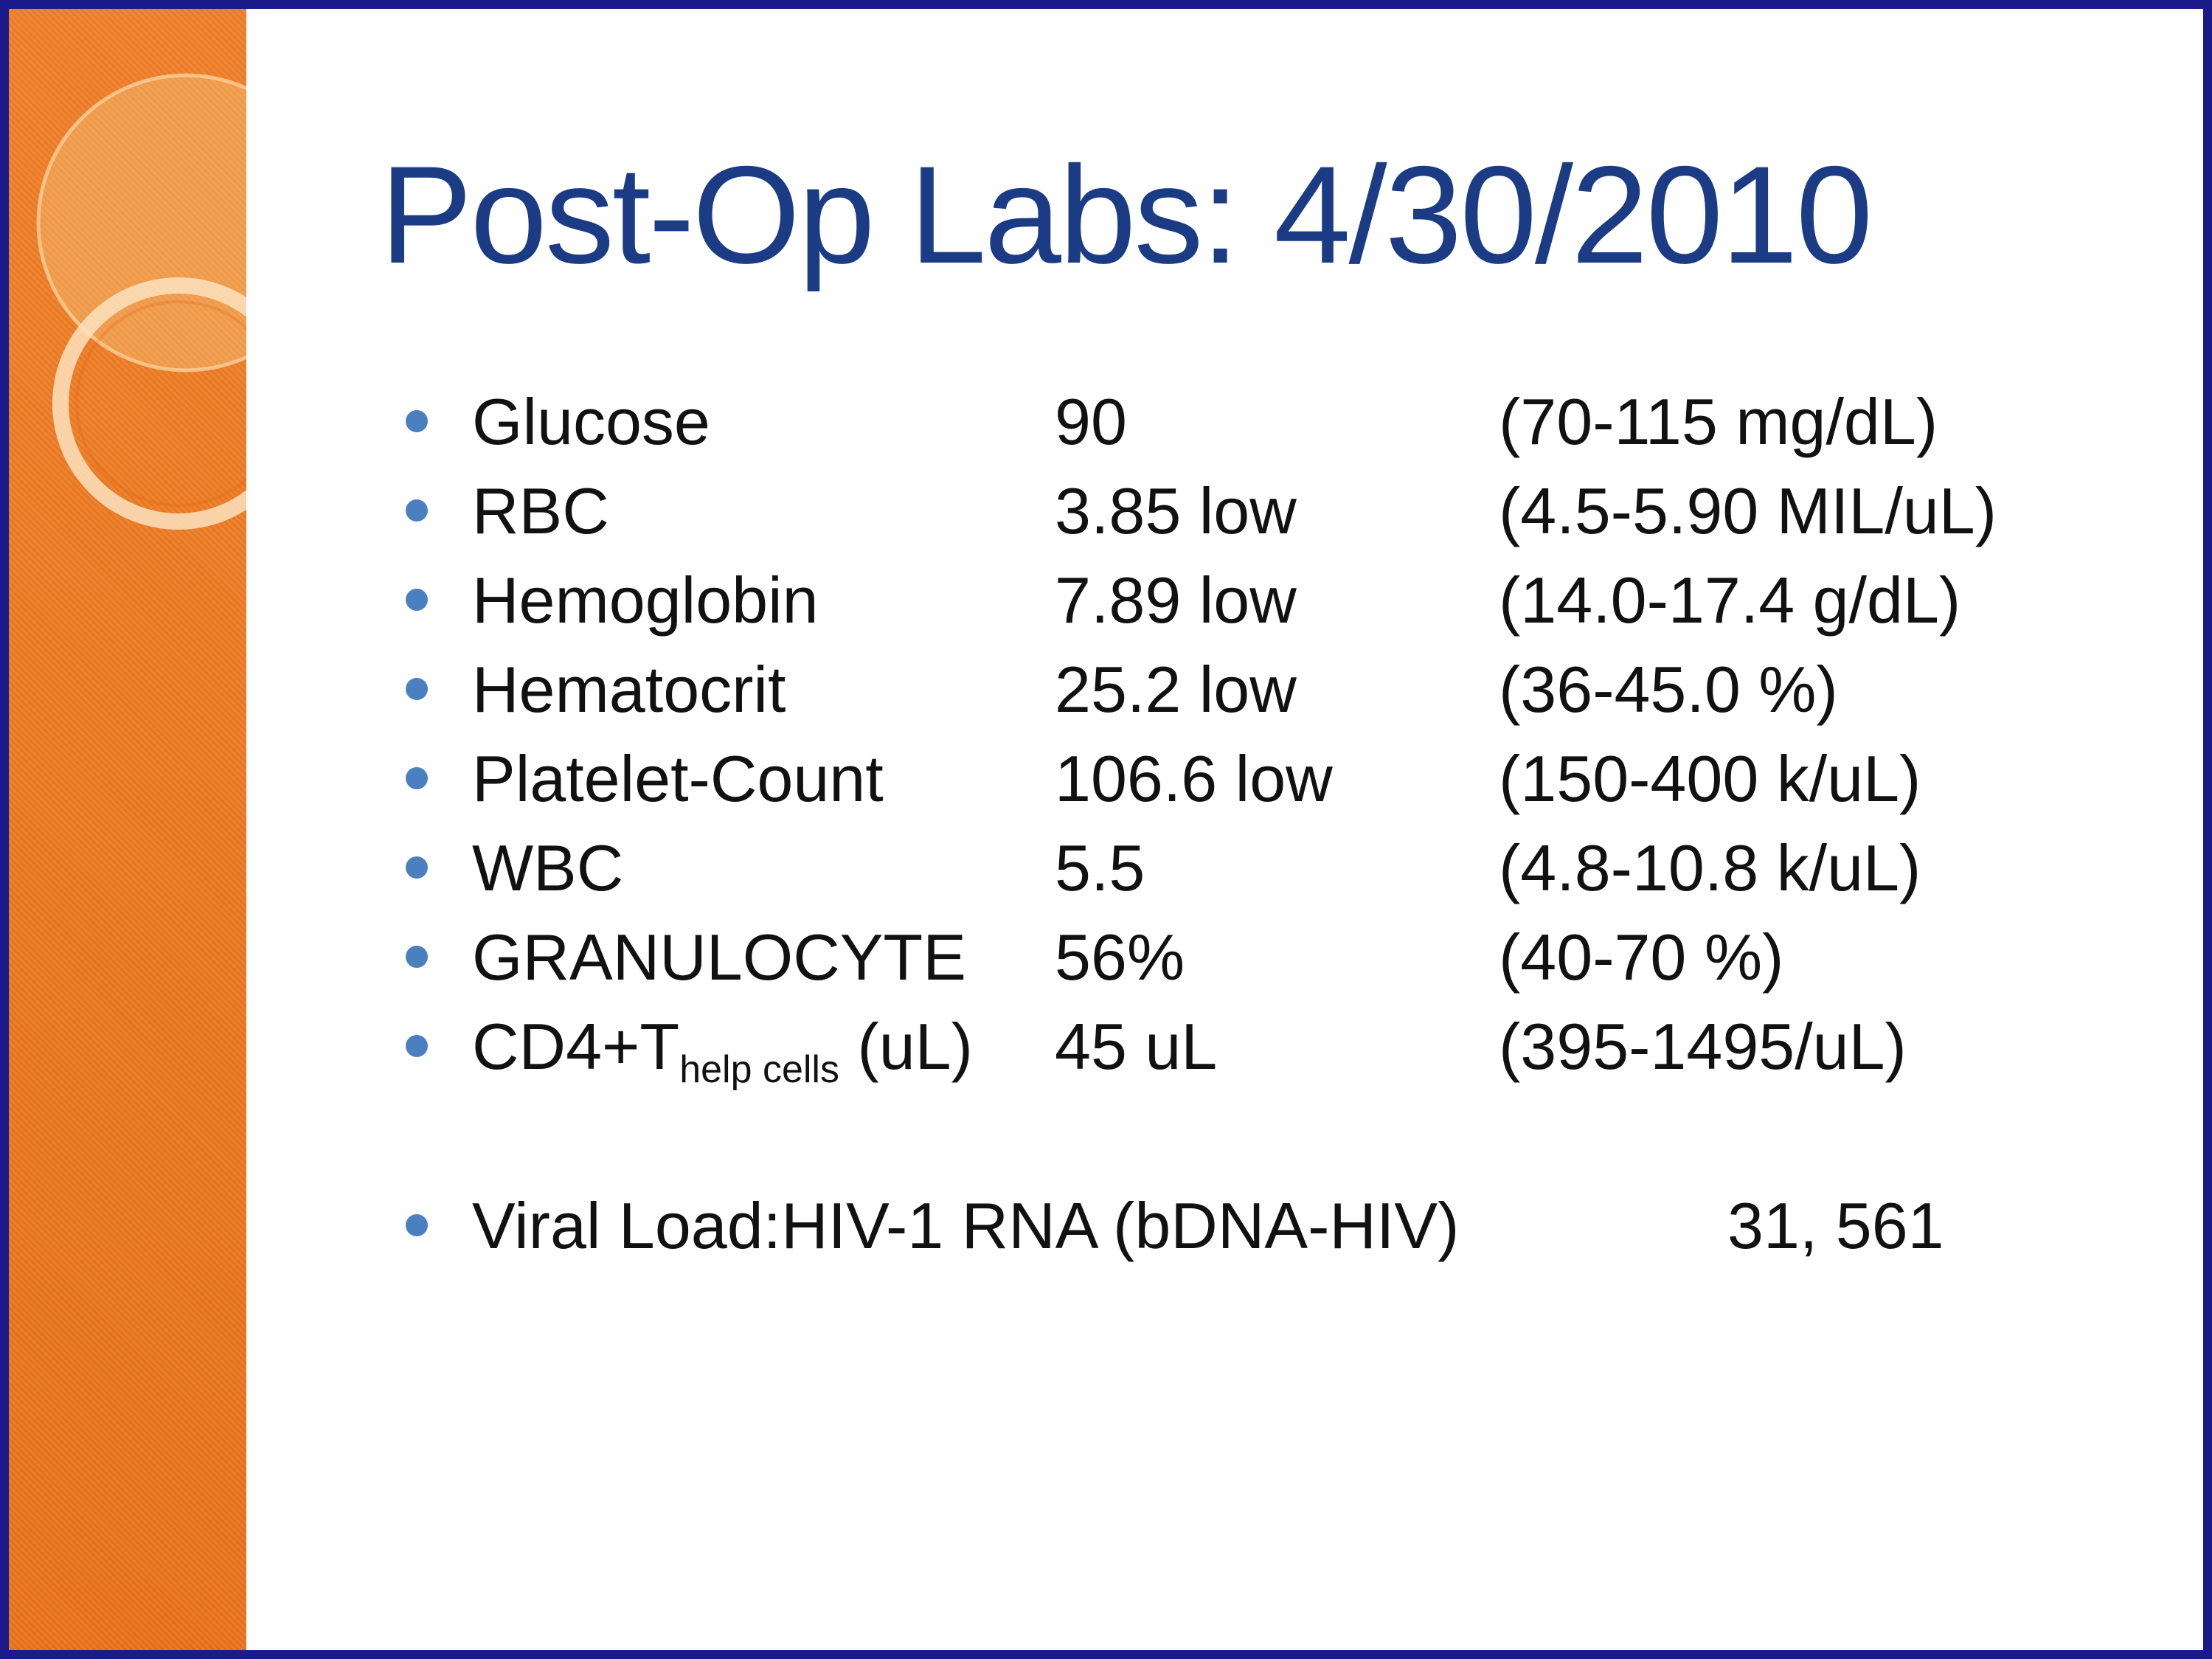 The width and height of the screenshot is (2212, 1659). What do you see at coordinates (1194, 778) in the screenshot?
I see `lab-value: 106.6 low` at bounding box center [1194, 778].